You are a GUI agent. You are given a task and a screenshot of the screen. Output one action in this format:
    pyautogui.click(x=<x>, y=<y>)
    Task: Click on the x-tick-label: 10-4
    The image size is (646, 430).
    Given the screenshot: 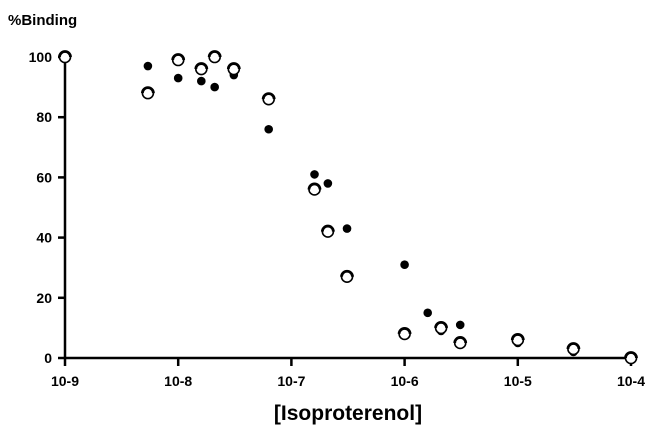 What is the action you would take?
    pyautogui.click(x=631, y=381)
    